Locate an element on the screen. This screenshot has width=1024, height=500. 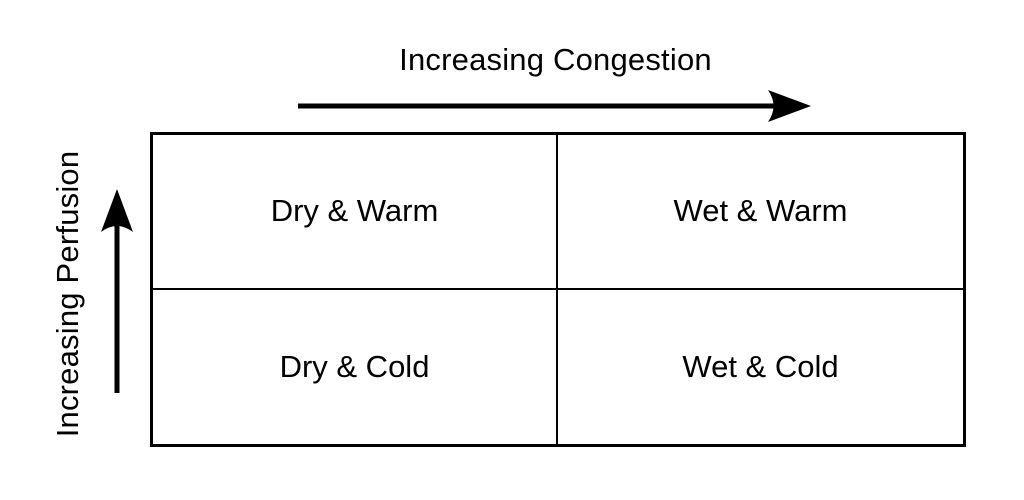
quadrant-dry-warm: Dry & Warm is located at coordinates (355, 212).